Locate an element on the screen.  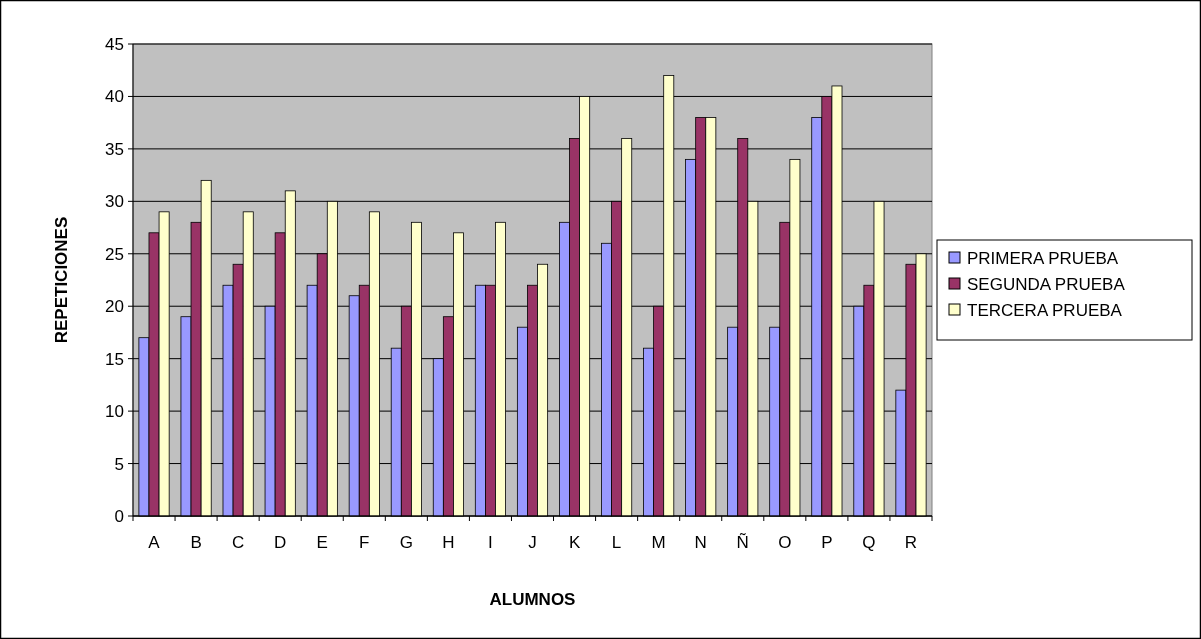
x-axis-title: ALUMNOS is located at coordinates (532, 599).